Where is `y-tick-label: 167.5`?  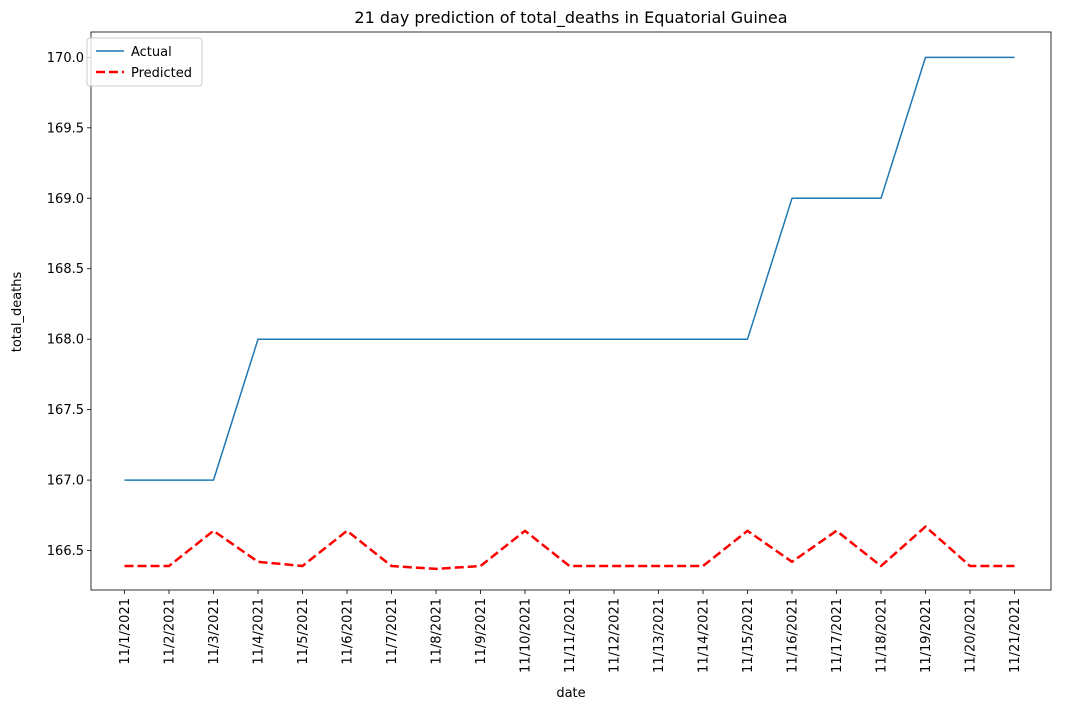 y-tick-label: 167.5 is located at coordinates (65, 410).